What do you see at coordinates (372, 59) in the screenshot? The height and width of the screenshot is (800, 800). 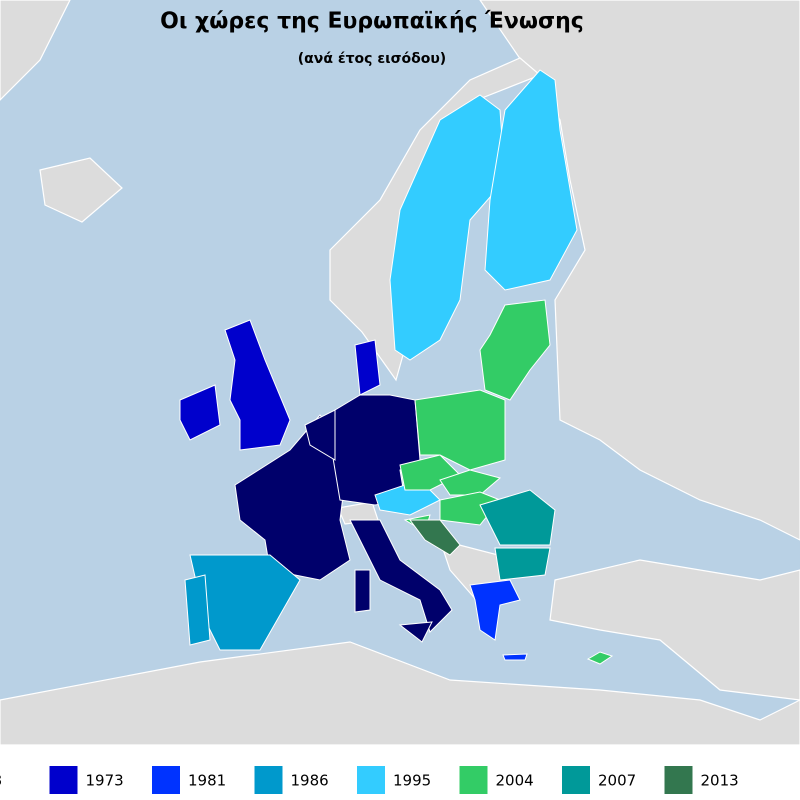 I see `map-subtitle: (ανά έτος εισόδου)` at bounding box center [372, 59].